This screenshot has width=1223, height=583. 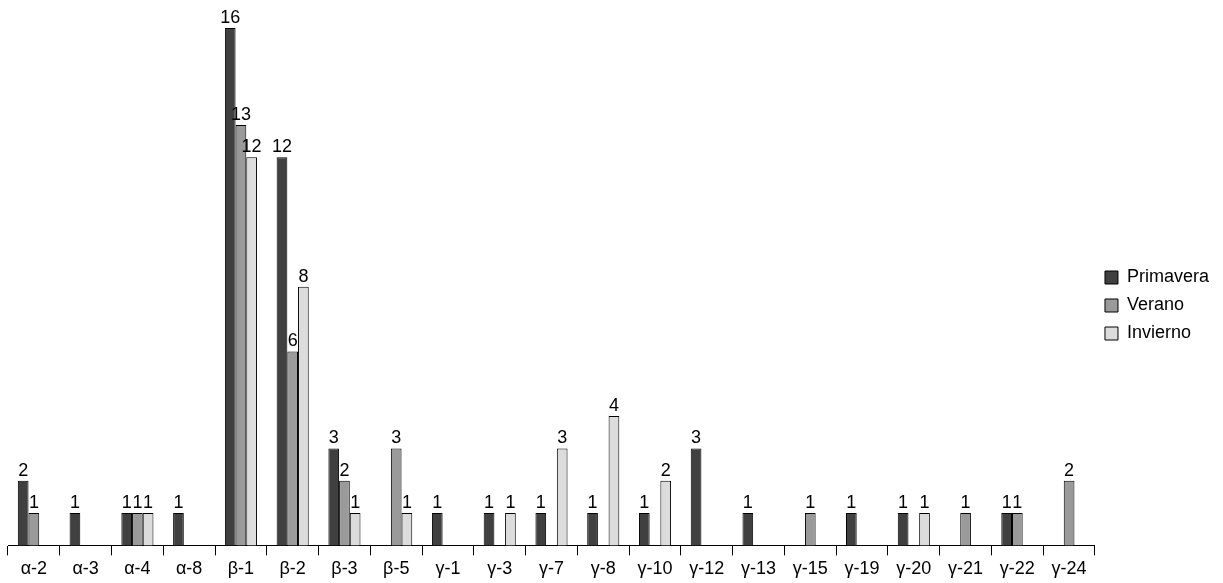 I want to click on x-tick-label: β-5, so click(x=396, y=568).